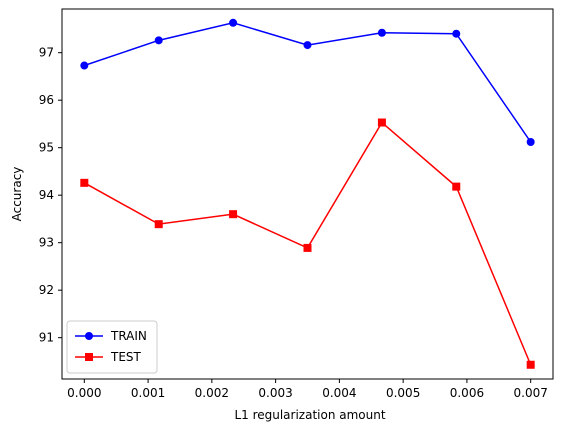 Image resolution: width=563 pixels, height=432 pixels. Describe the element at coordinates (467, 393) in the screenshot. I see `x-tick-label: 0.006` at that location.